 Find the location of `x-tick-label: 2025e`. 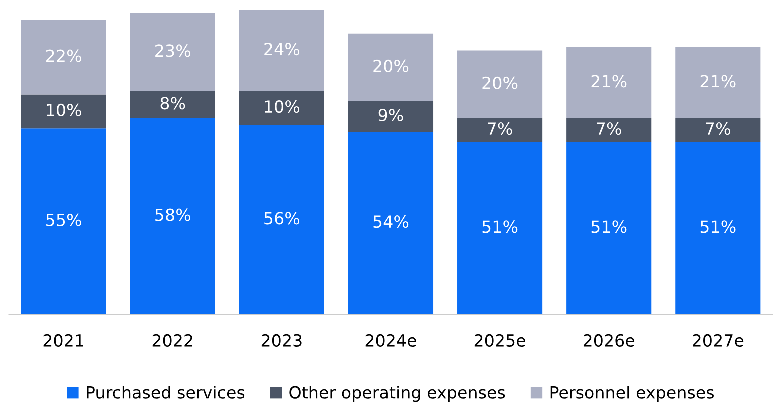

x-tick-label: 2025e is located at coordinates (500, 340).